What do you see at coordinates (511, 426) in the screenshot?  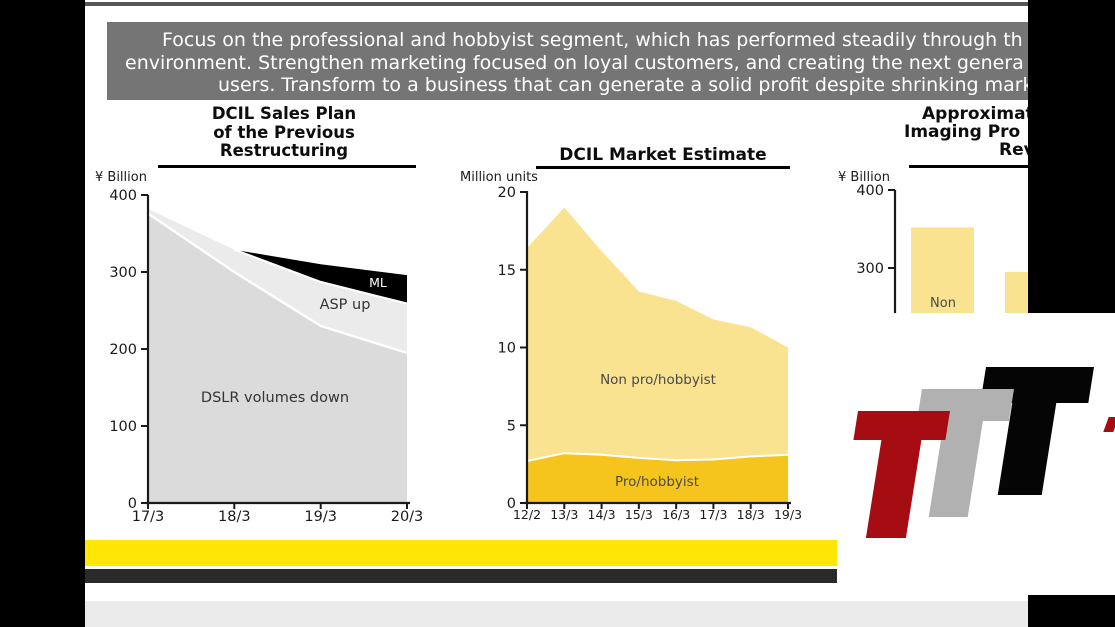 I see `y-tick-label: 5` at bounding box center [511, 426].